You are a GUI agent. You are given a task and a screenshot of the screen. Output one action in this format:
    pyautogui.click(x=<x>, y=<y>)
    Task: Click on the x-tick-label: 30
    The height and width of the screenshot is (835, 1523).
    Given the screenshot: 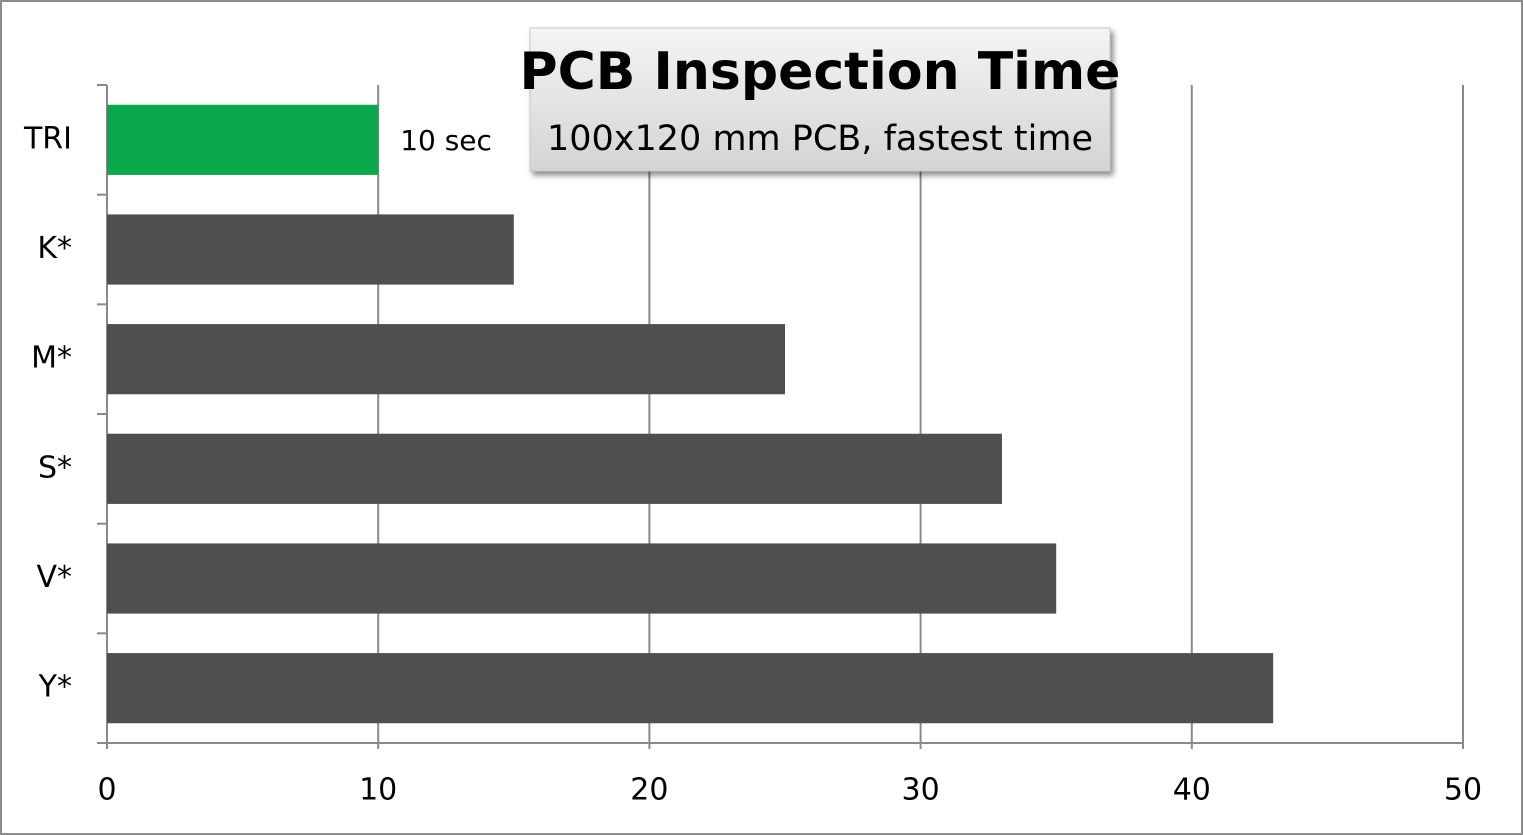 What is the action you would take?
    pyautogui.click(x=921, y=790)
    